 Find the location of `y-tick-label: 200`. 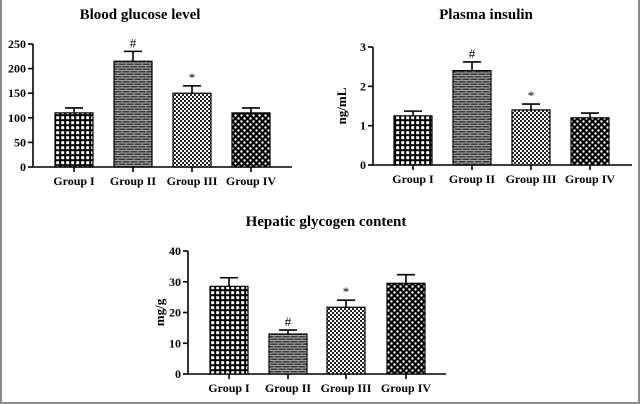

y-tick-label: 200 is located at coordinates (17, 69).